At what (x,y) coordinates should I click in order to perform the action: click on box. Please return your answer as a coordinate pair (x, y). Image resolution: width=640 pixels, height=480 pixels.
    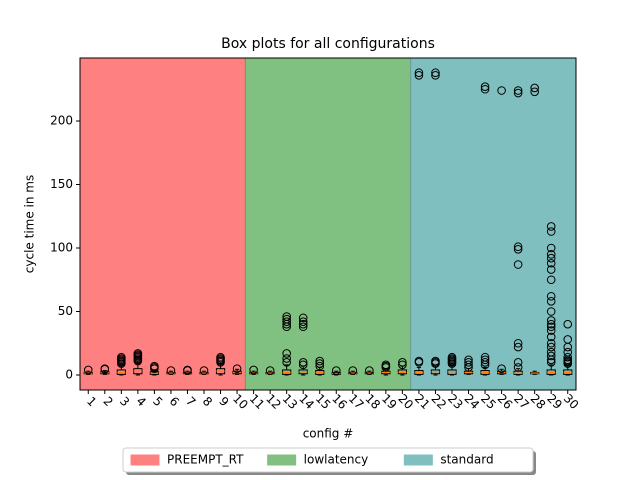
    Looking at the image, I should click on (402, 372).